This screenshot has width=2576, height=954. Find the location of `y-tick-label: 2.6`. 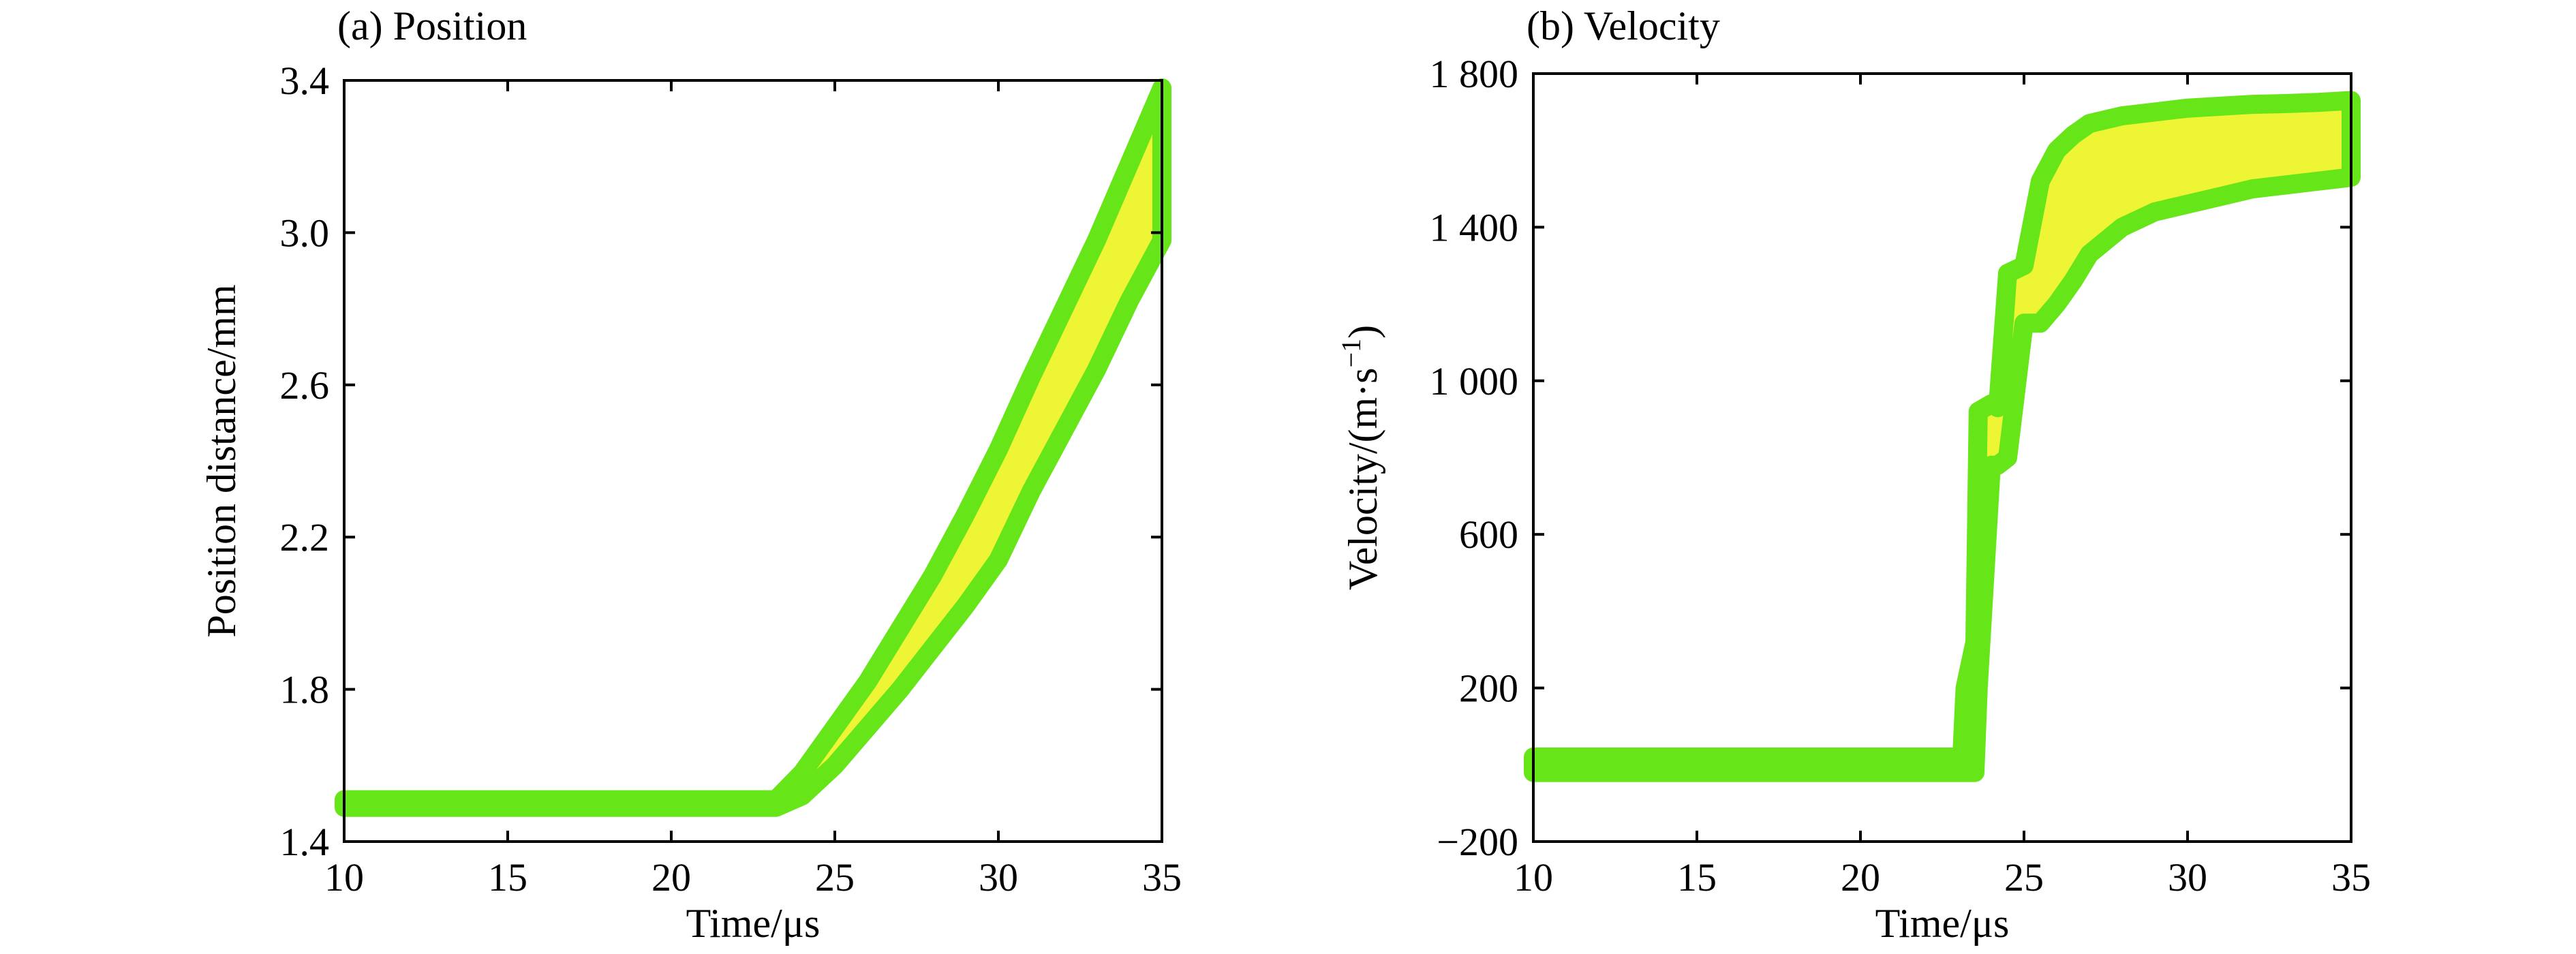

y-tick-label: 2.6 is located at coordinates (305, 385).